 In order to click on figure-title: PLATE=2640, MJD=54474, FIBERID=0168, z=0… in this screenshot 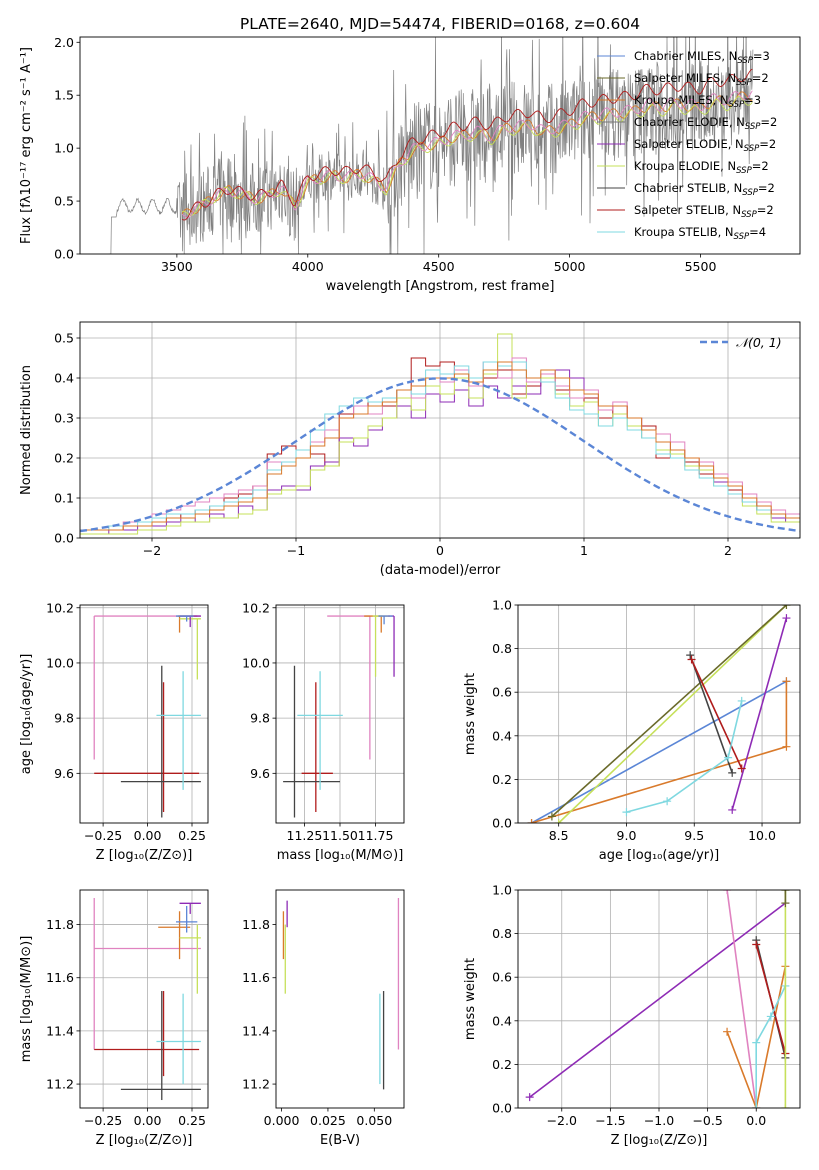, I will do `click(440, 24)`.